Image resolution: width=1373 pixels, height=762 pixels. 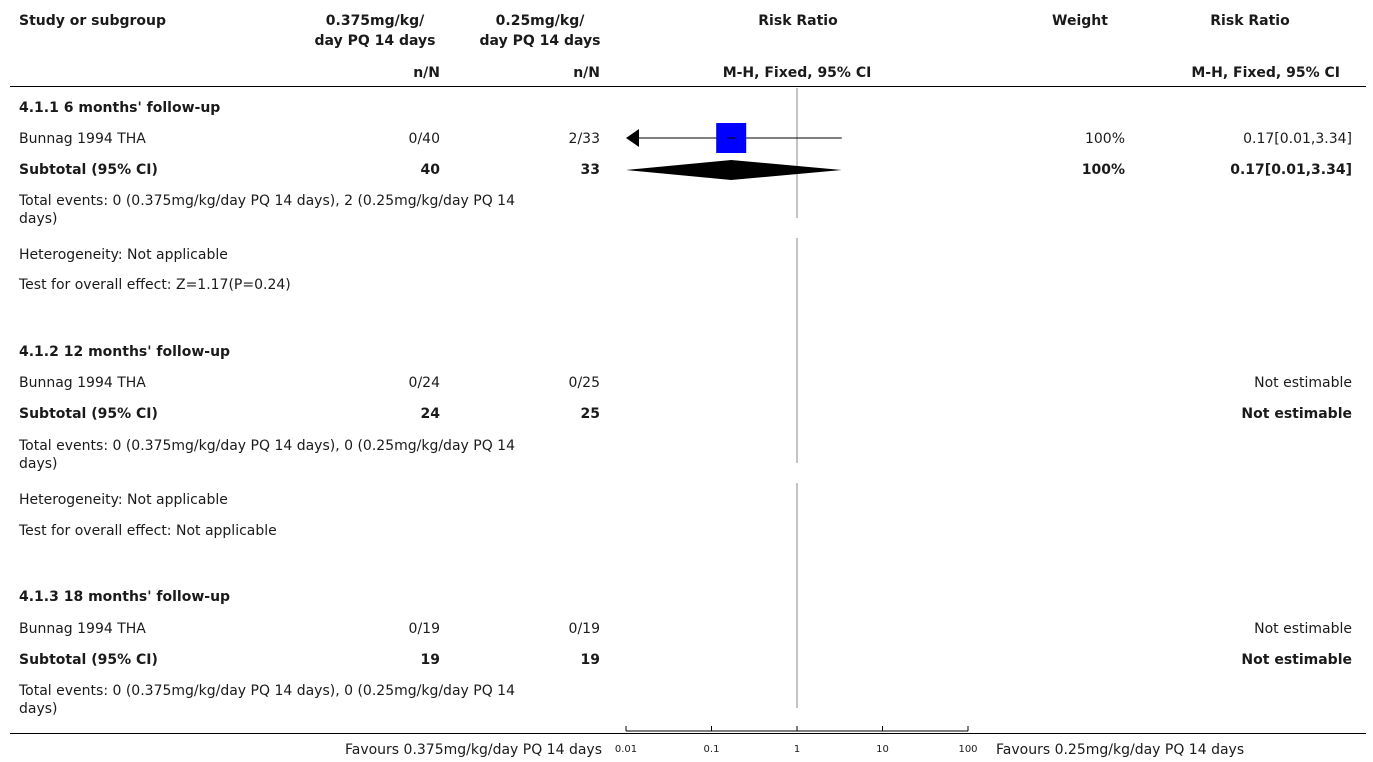 What do you see at coordinates (632, 138) in the screenshot?
I see `ci-arrow-left` at bounding box center [632, 138].